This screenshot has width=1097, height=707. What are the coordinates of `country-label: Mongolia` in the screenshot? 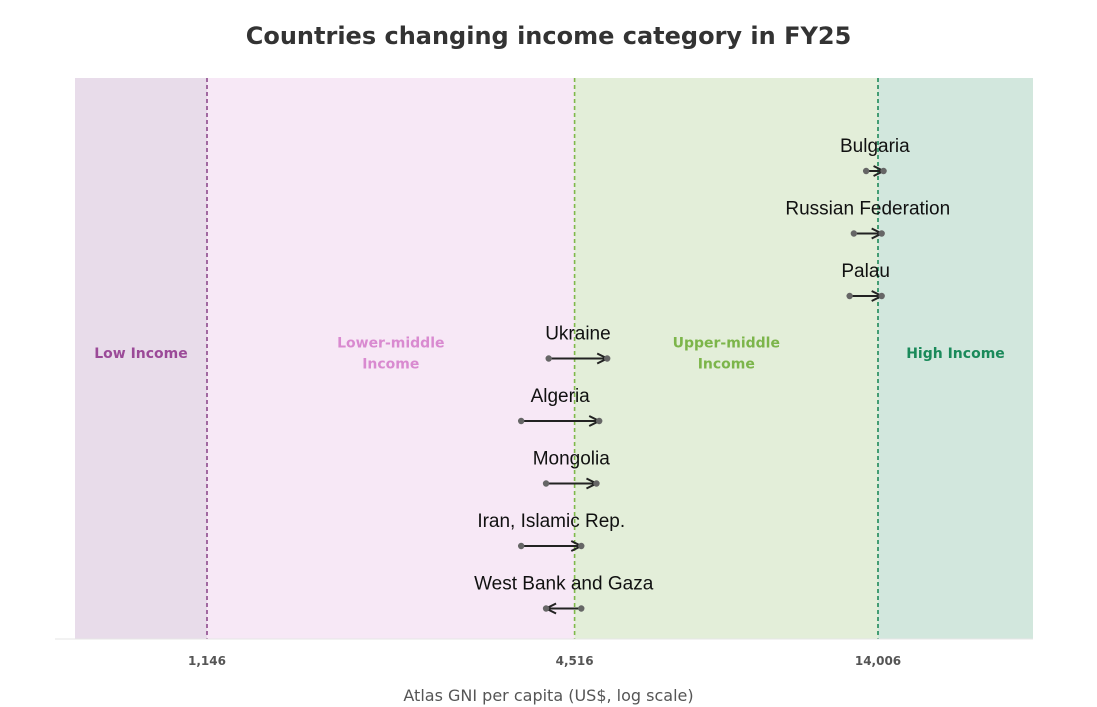 It's located at (572, 459).